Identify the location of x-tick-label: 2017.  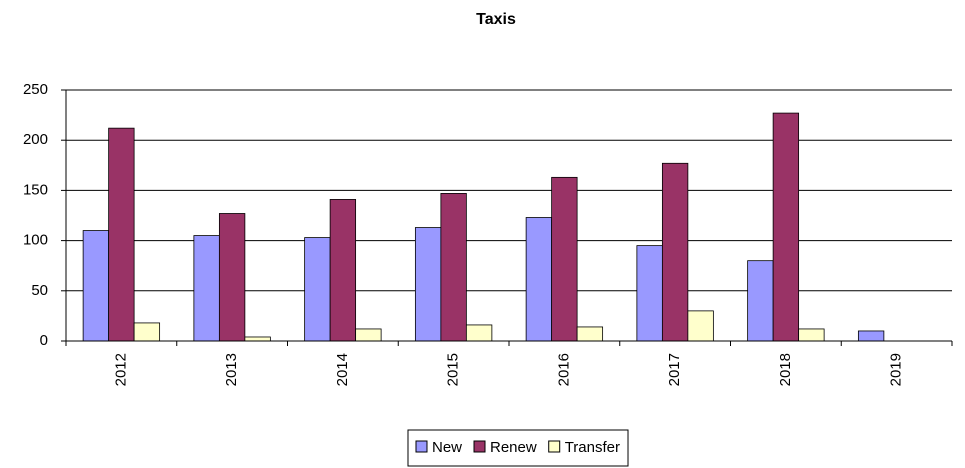
(674, 369).